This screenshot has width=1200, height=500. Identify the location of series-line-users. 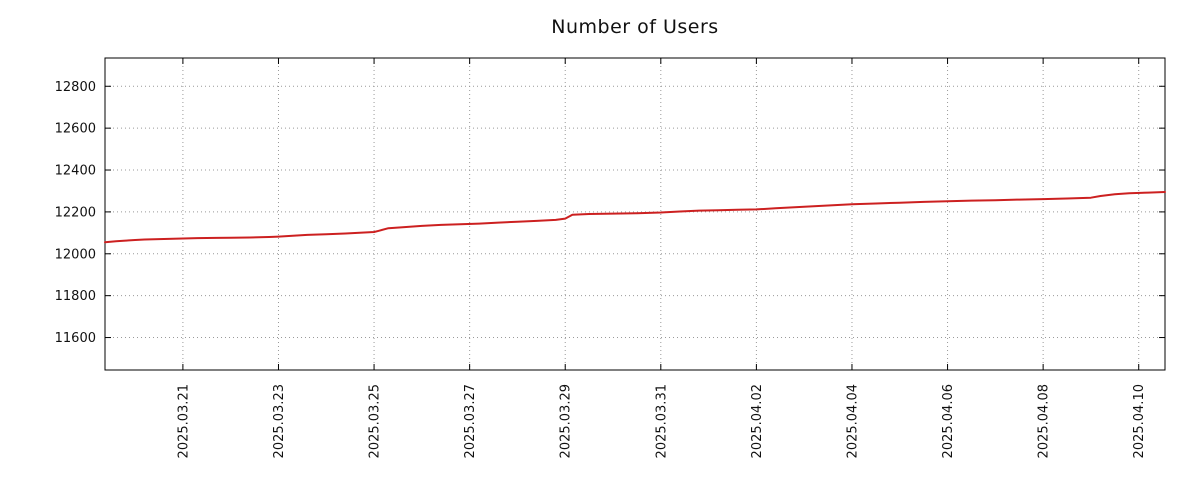
(635, 217).